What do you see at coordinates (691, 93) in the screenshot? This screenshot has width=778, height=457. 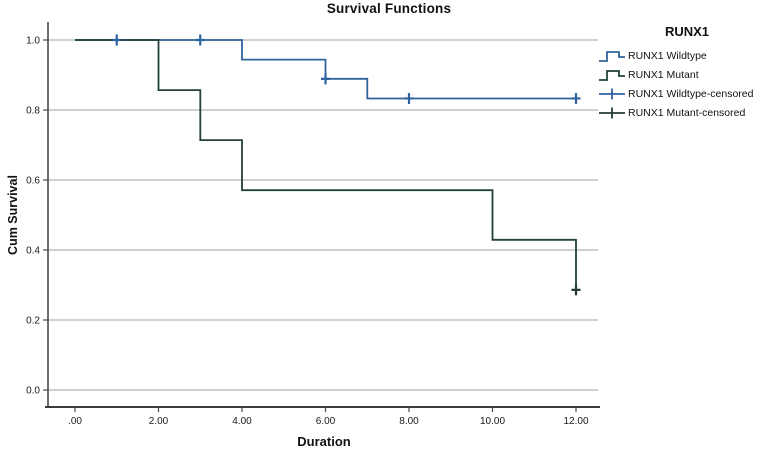 I see `legend-item-label: RUNX1 Wildtype-censored` at bounding box center [691, 93].